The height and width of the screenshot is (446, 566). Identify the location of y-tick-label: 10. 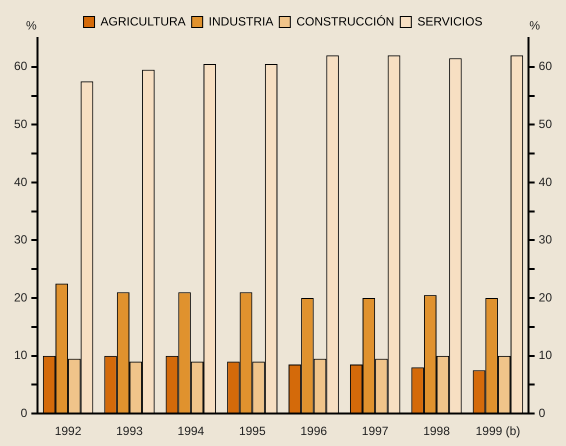
(21, 355).